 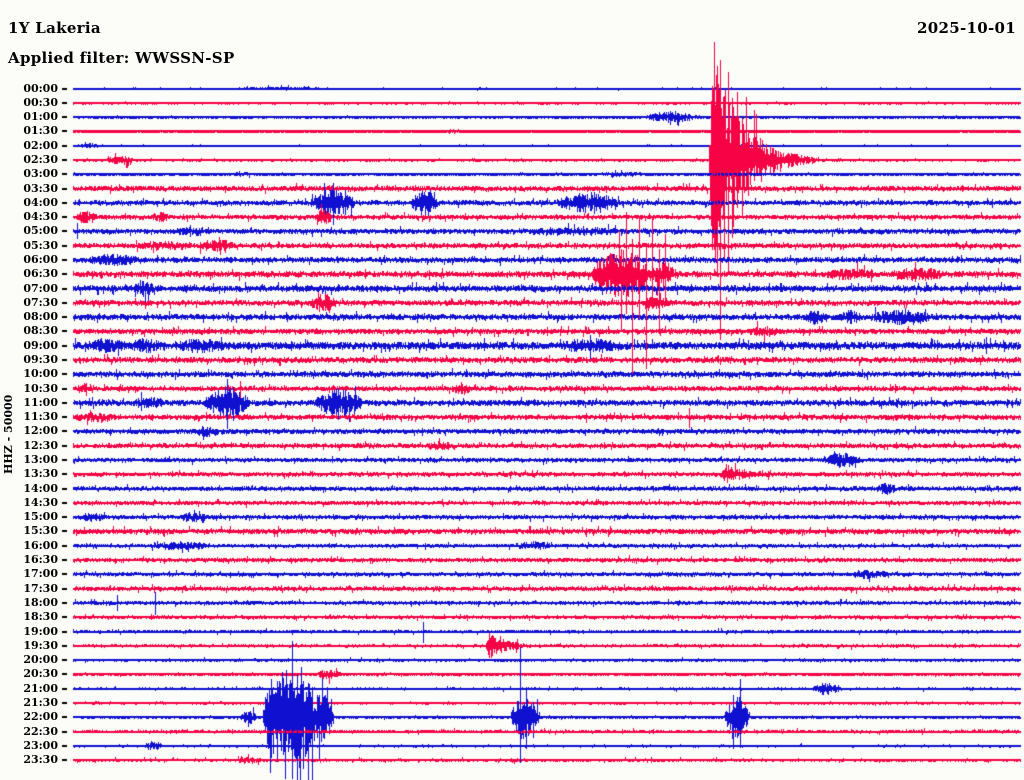 I want to click on time-label: 05:30, so click(x=40, y=245).